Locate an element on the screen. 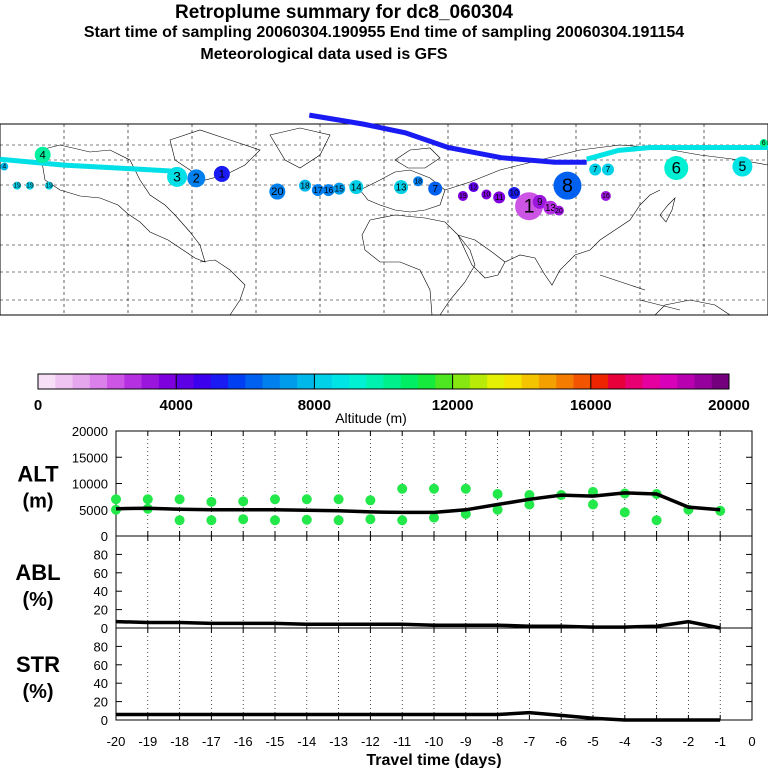 Image resolution: width=768 pixels, height=768 pixels. panel-label-unit: (%) is located at coordinates (37, 692).